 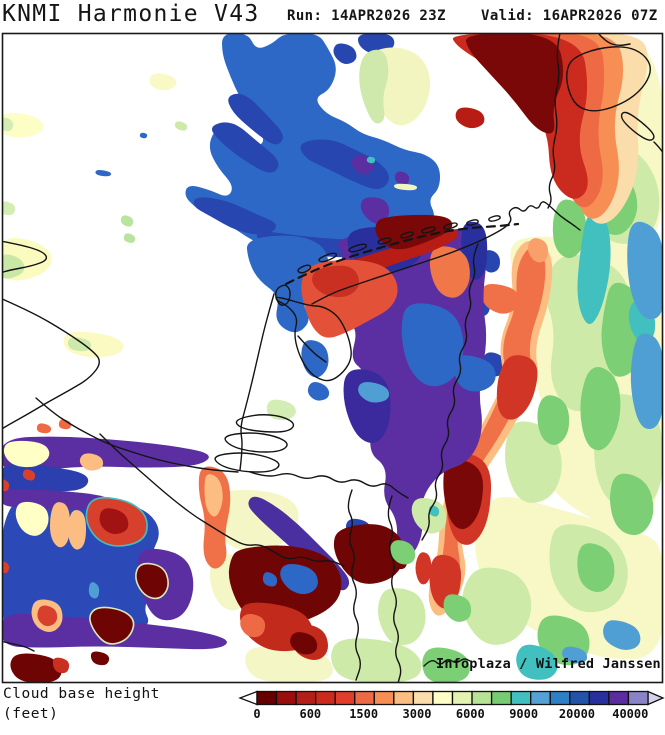 What do you see at coordinates (451, 715) in the screenshot?
I see `colorbar-tick-labels: 0 600 1500 3000 6000 9000 20000 40000` at bounding box center [451, 715].